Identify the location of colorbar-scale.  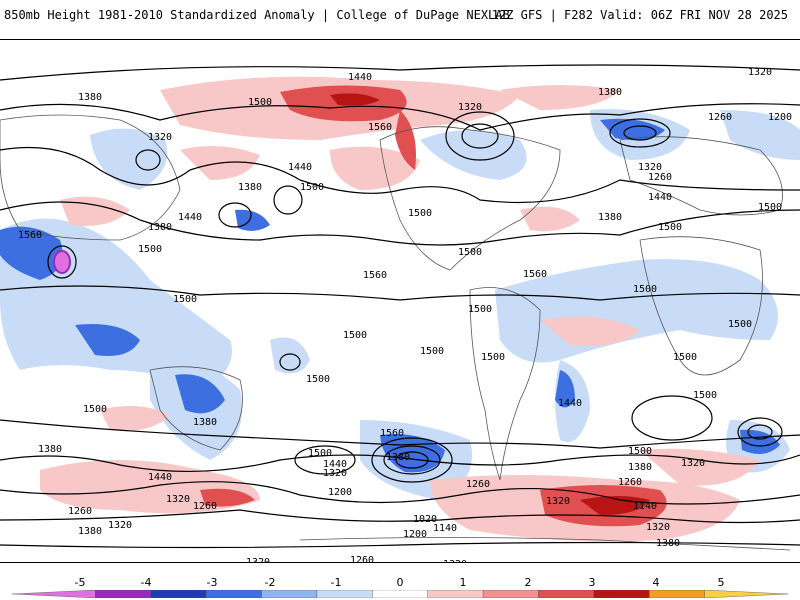
(400, 594).